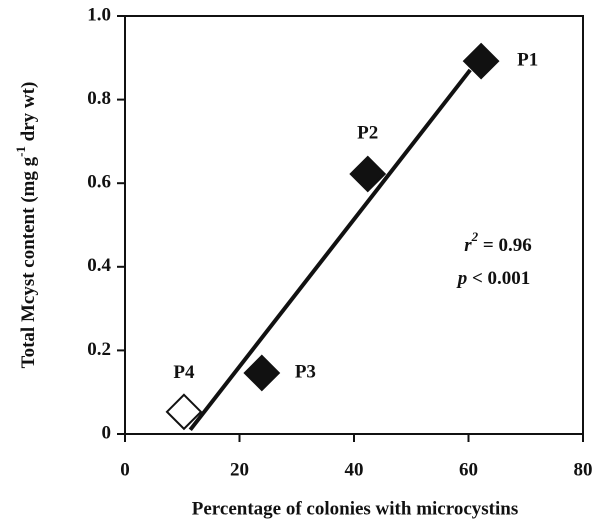 The width and height of the screenshot is (603, 525). I want to click on annotation-part: r, so click(468, 245).